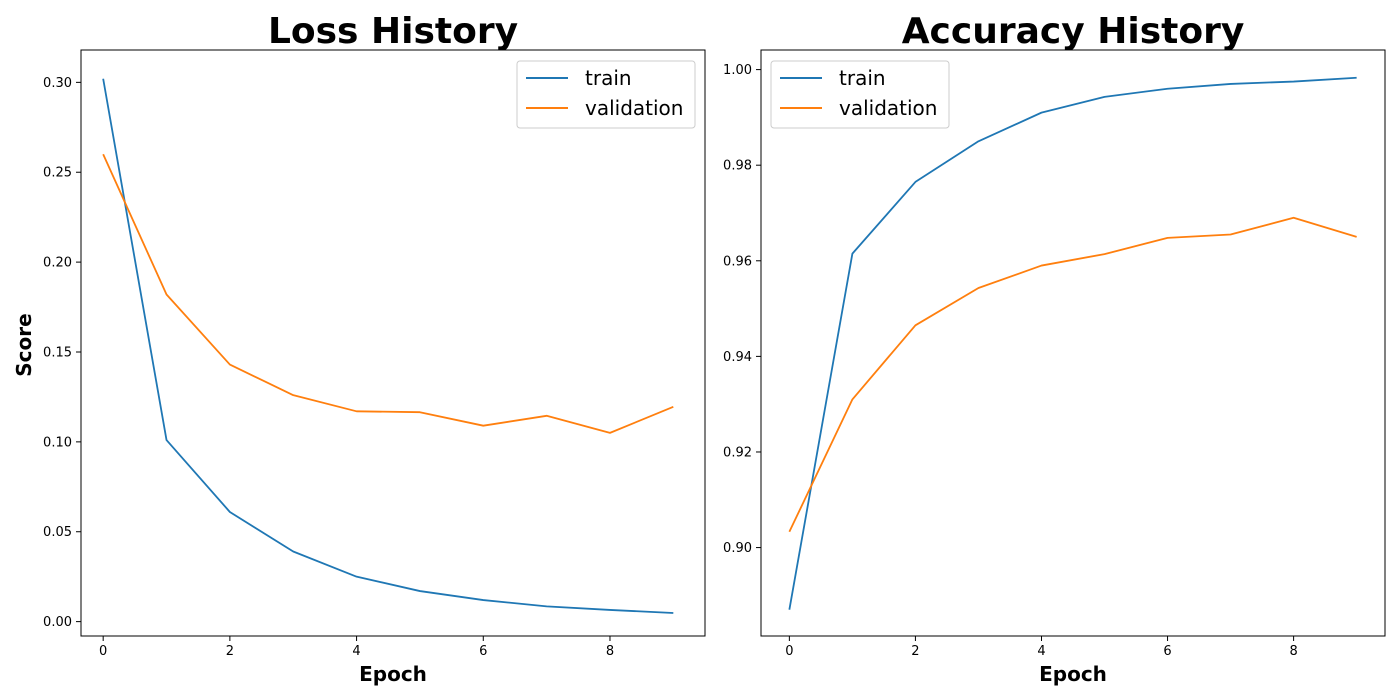 This screenshot has width=1400, height=700. Describe the element at coordinates (393, 31) in the screenshot. I see `chart-title: Loss History` at that location.